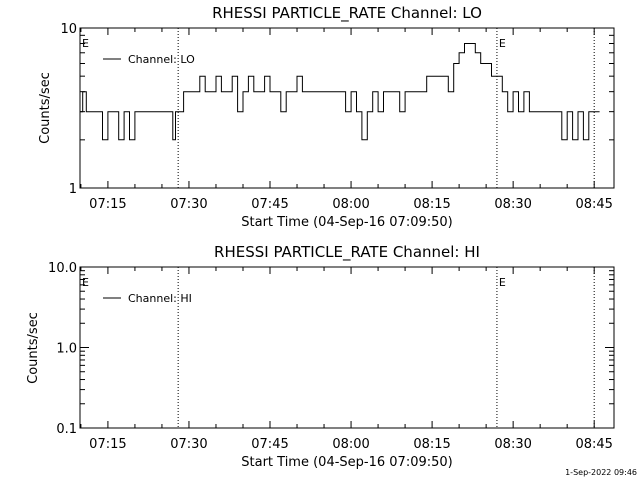  Describe the element at coordinates (66, 429) in the screenshot. I see `y-tick-label: 0.1` at that location.